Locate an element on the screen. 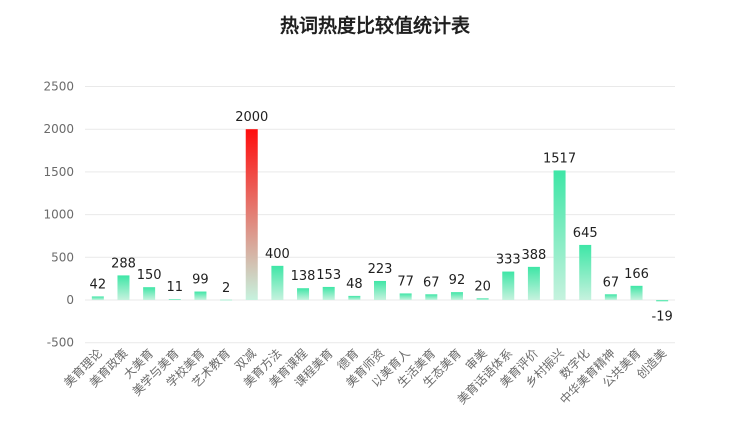 The height and width of the screenshot is (433, 750). value-label-16: 20 is located at coordinates (482, 286).